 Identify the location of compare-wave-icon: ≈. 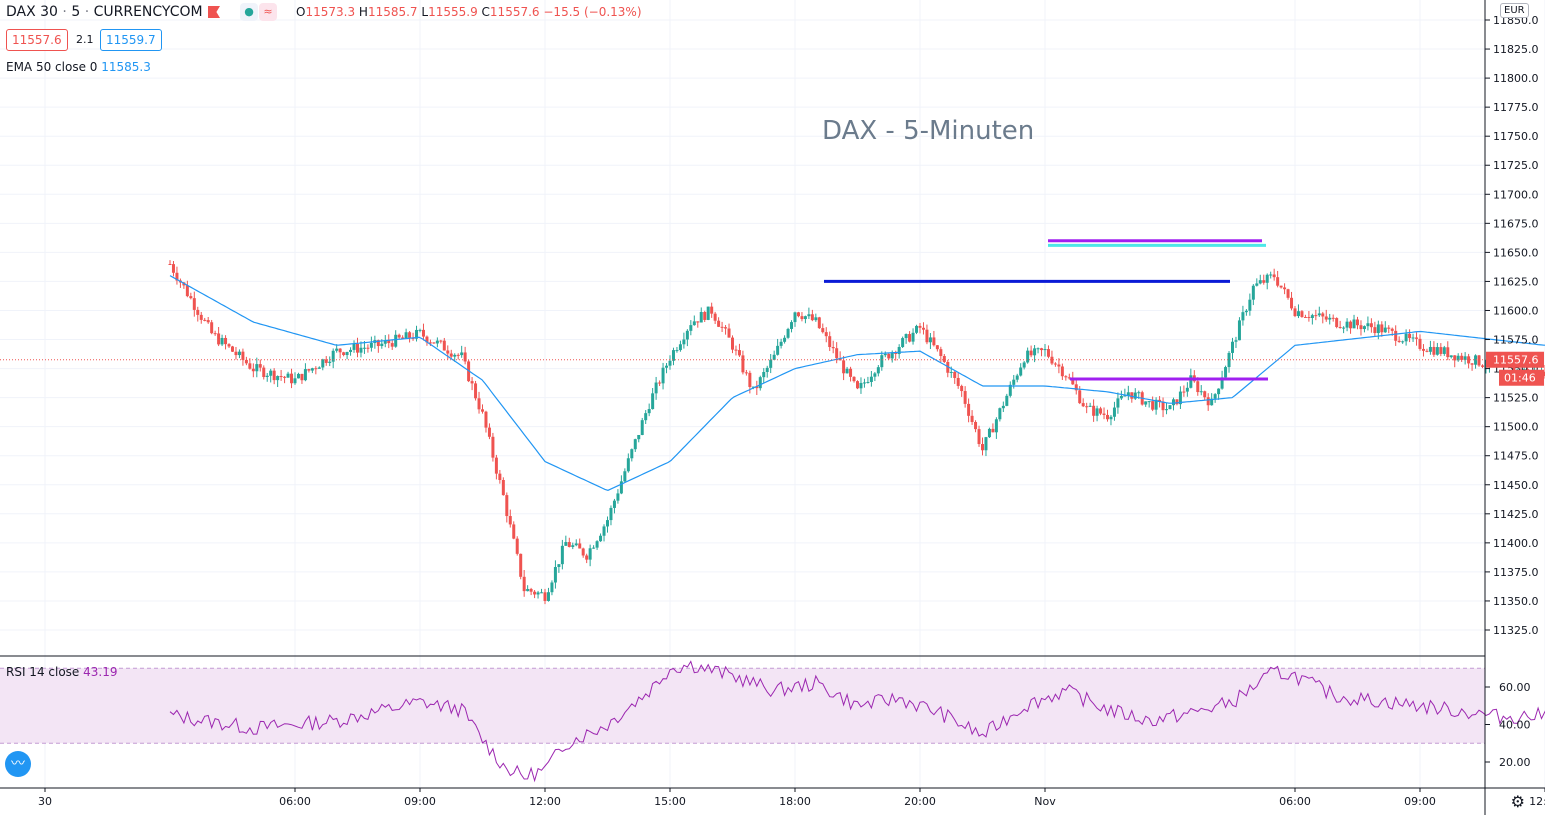
(268, 12).